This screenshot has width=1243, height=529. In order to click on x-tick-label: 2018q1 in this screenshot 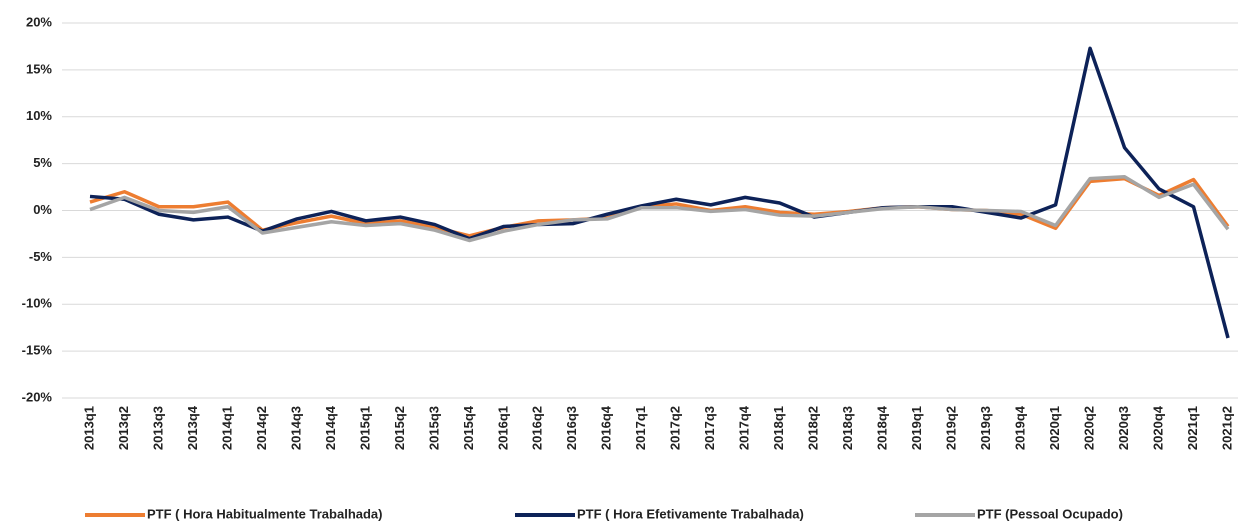, I will do `click(778, 428)`.